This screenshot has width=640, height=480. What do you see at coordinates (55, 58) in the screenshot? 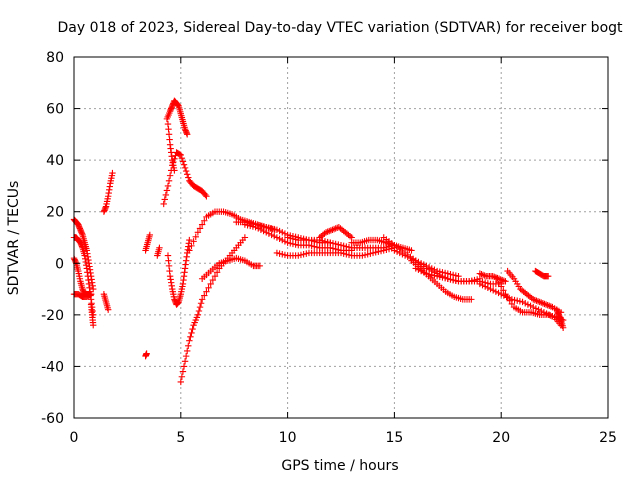
I see `y-tick-label: 80` at bounding box center [55, 58].